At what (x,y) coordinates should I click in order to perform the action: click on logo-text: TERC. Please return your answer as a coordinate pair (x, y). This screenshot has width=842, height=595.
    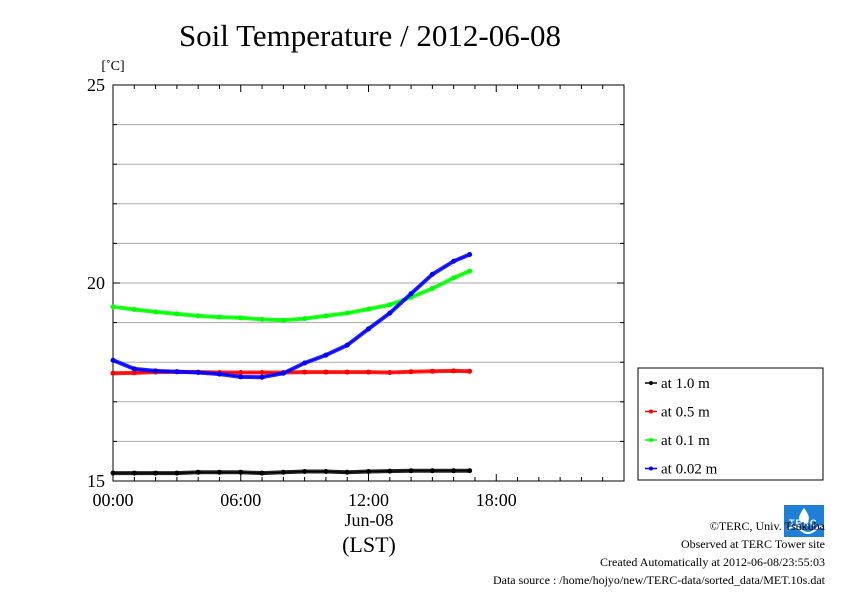
    Looking at the image, I should click on (803, 523).